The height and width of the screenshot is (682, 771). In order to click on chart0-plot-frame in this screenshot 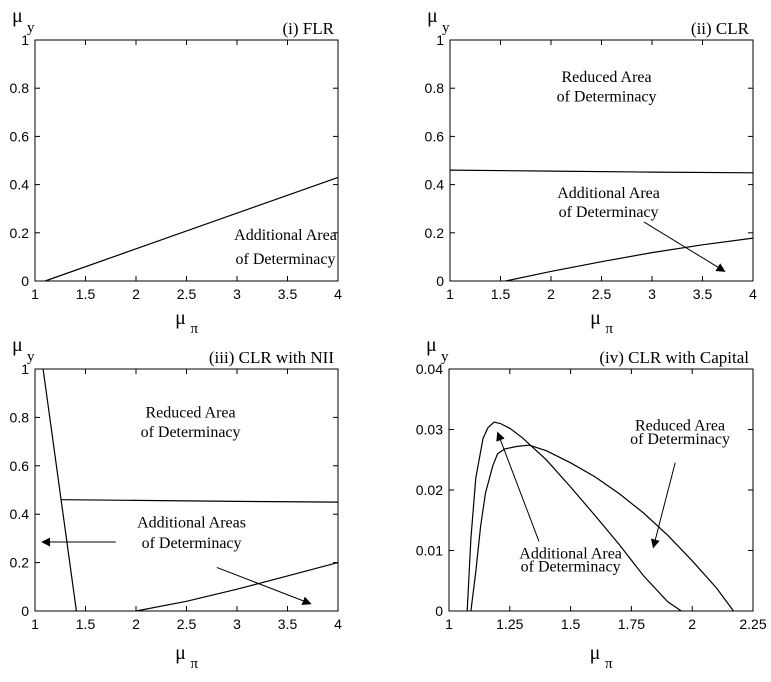, I will do `click(186, 160)`.